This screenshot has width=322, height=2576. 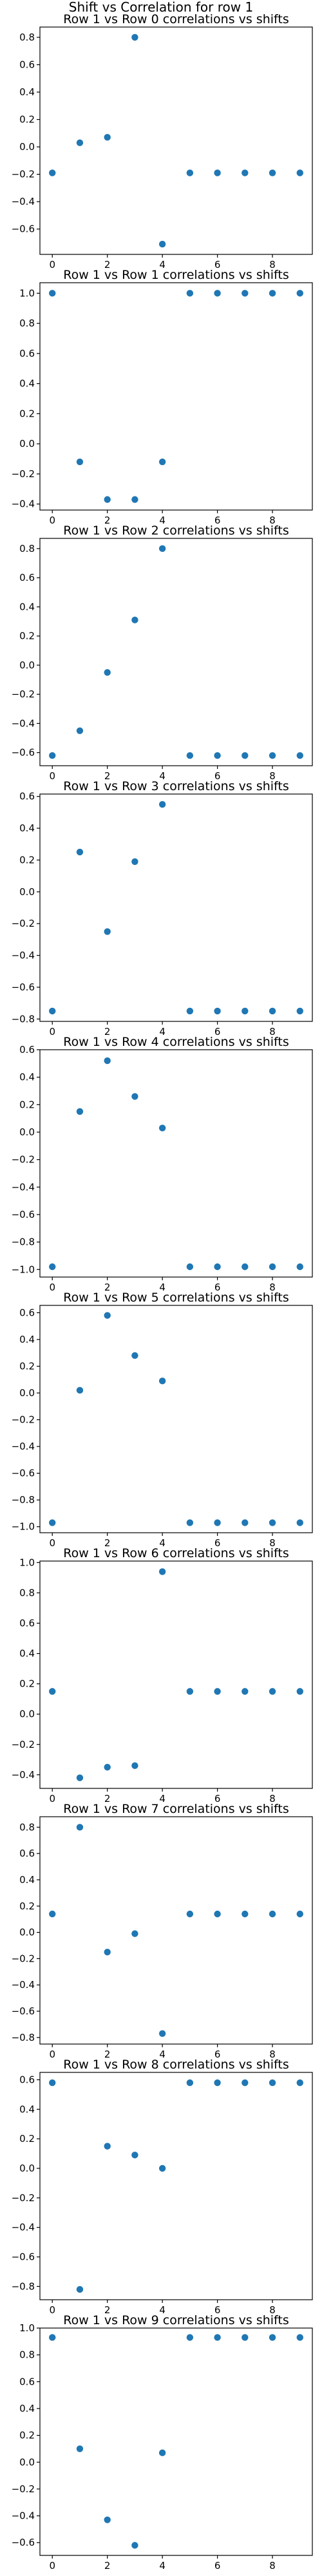 I want to click on subplot-title: Row 1 vs Row 1 correlations vs shifts, so click(x=176, y=275).